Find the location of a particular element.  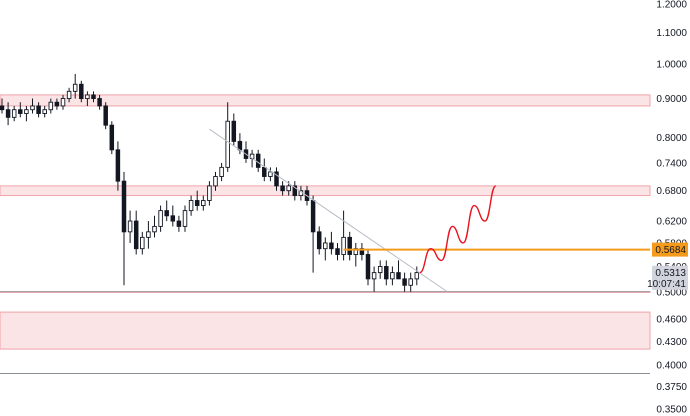

resistance-badge-bg is located at coordinates (670, 249).